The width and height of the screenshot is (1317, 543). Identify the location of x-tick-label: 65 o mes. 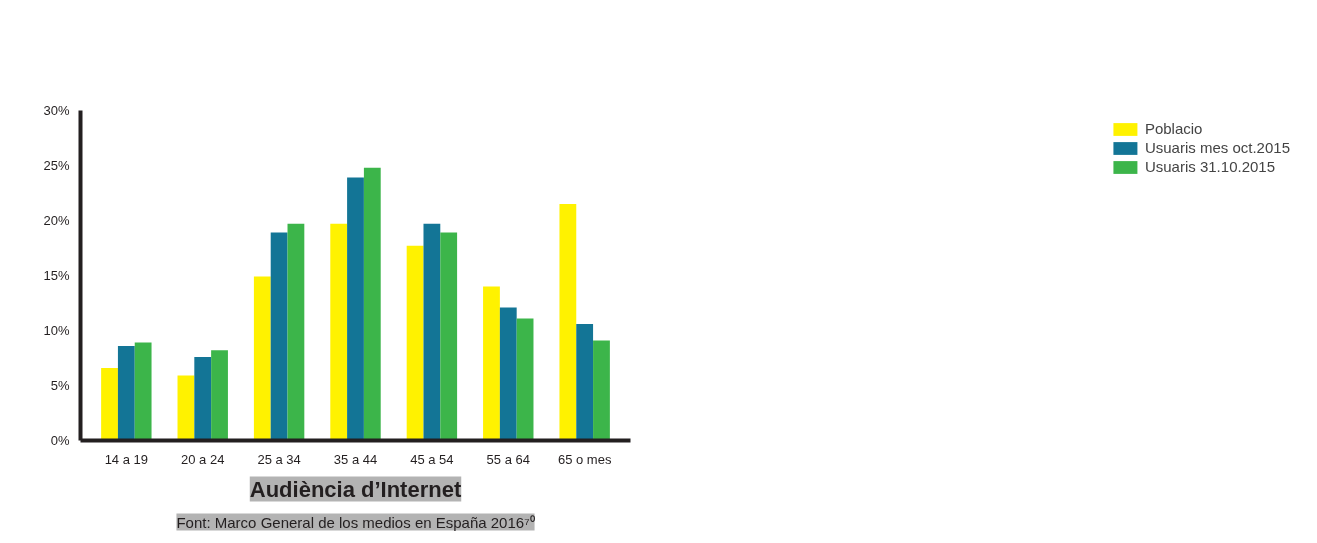
(584, 459).